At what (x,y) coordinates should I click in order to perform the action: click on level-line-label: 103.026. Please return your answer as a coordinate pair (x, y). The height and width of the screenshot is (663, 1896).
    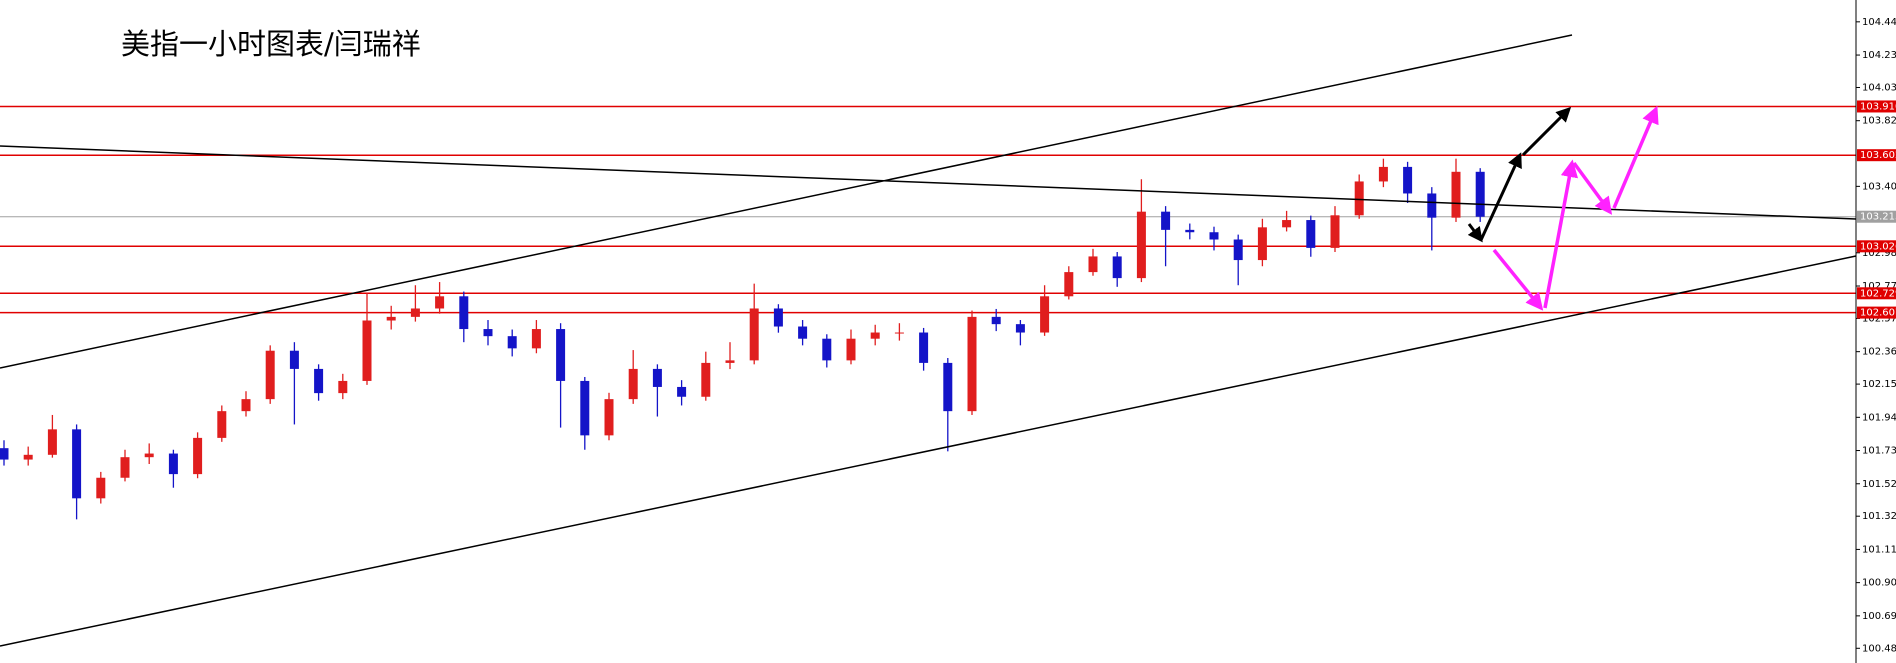
    Looking at the image, I should click on (1878, 246).